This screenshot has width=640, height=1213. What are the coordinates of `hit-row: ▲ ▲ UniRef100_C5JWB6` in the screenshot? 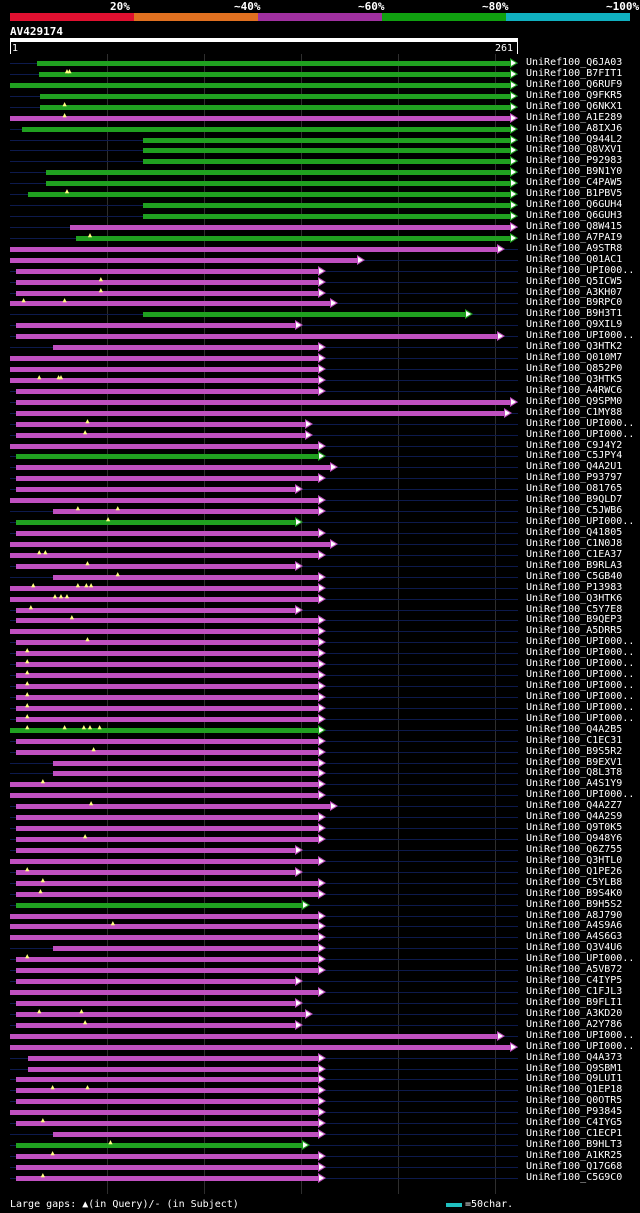 It's located at (320, 511).